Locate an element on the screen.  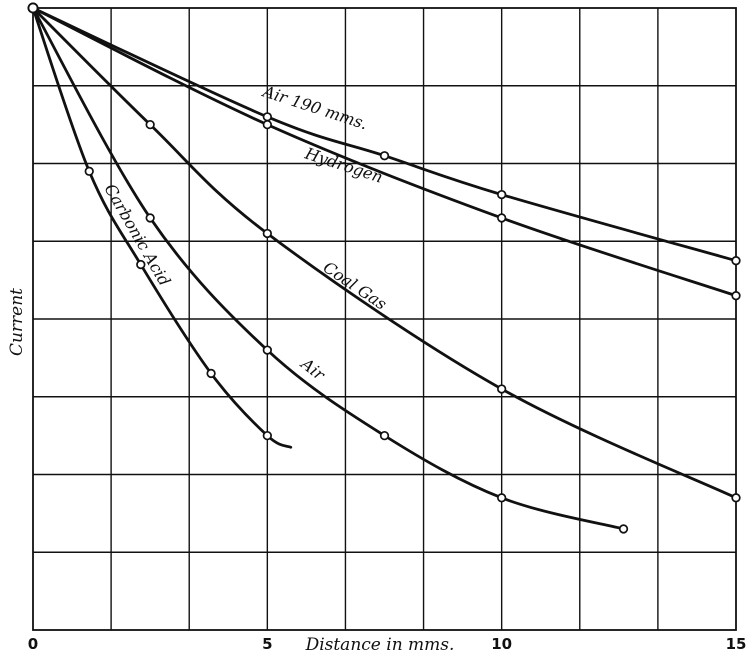
series-label-hydrogen: Hydrogen is located at coordinates (343, 164).